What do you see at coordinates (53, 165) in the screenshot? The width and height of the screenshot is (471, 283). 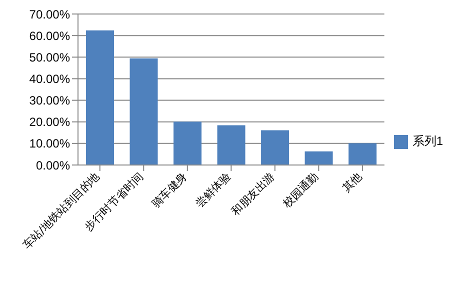 I see `y-tick-label: 0.00%` at bounding box center [53, 165].